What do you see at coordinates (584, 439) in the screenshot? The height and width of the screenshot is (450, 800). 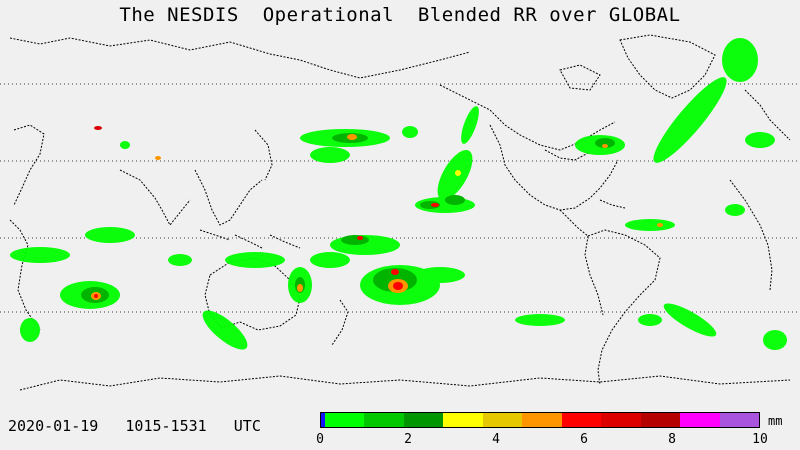 I see `color-scale-tick-label: 6` at bounding box center [584, 439].